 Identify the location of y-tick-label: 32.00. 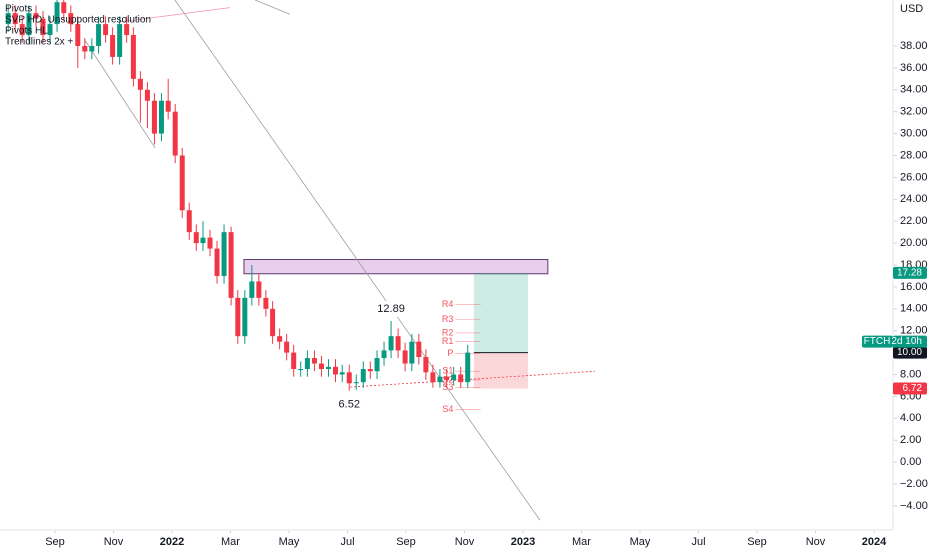
(914, 112).